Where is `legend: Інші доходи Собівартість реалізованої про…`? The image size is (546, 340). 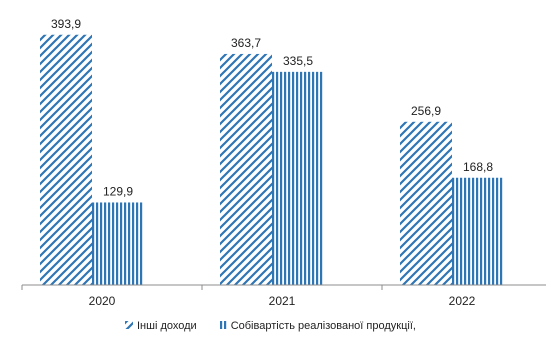
legend: Інші доходи Собівартість реалізованої про… is located at coordinates (270, 326).